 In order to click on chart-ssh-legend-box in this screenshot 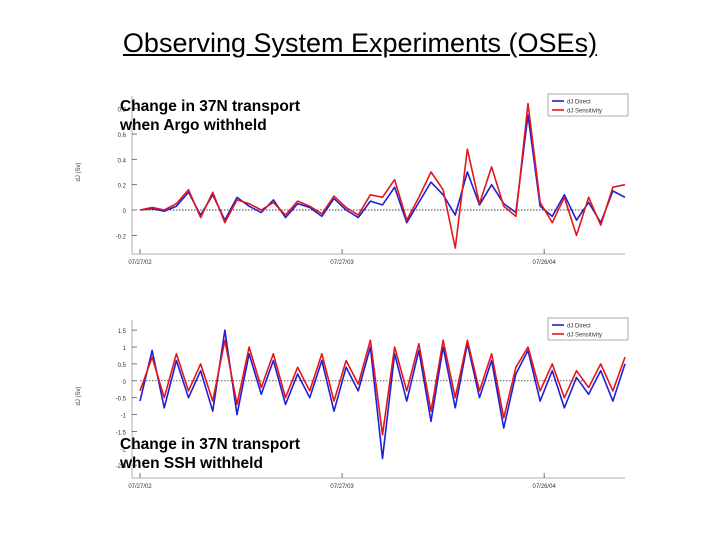, I will do `click(588, 329)`.